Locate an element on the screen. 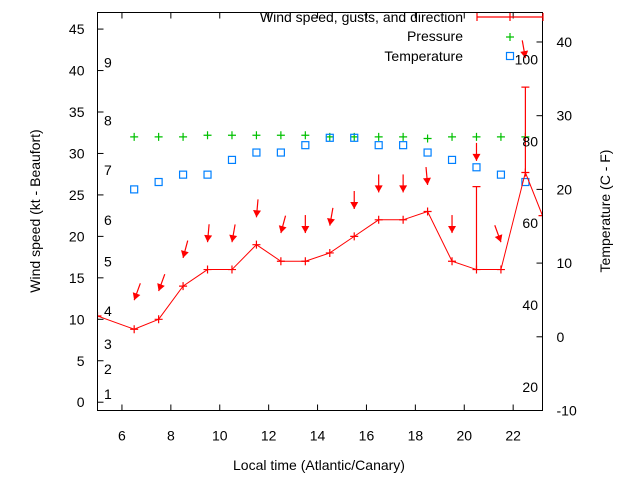 The image size is (640, 480). fahrenheit-label: 40 is located at coordinates (530, 305).